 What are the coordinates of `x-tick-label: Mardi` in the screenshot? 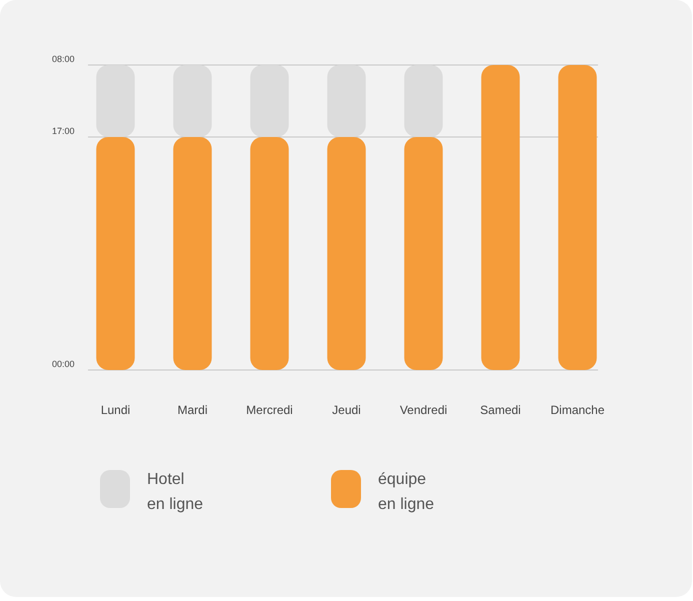 It's located at (192, 410).